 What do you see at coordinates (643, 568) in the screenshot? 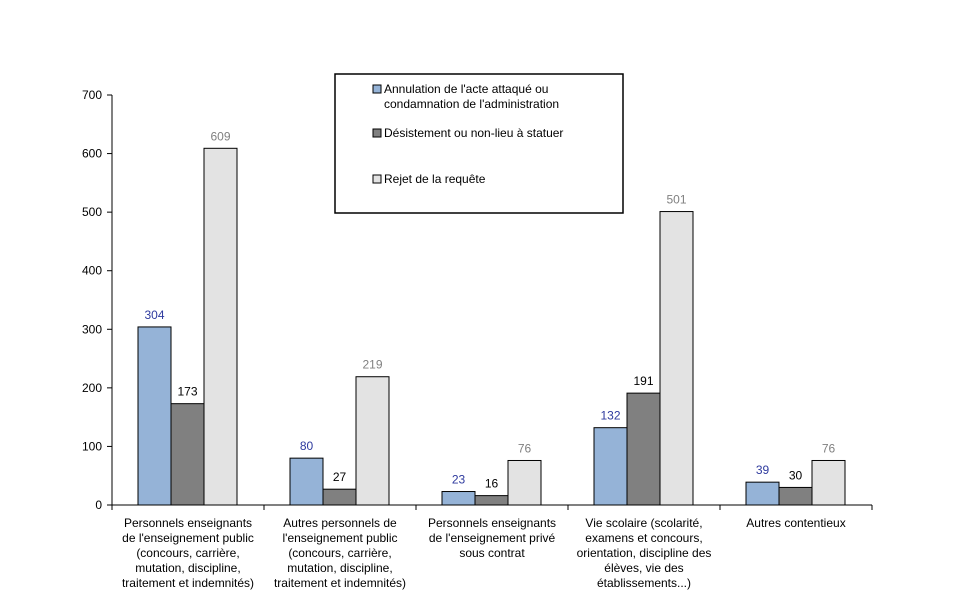
I see `x-category-label: élèves, vie des` at bounding box center [643, 568].